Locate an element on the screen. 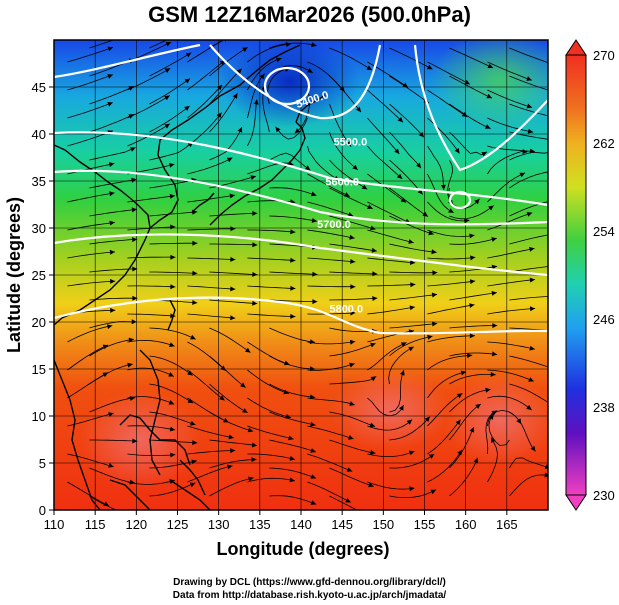 Image resolution: width=619 pixels, height=605 pixels. x-tick-label: 130 is located at coordinates (219, 524).